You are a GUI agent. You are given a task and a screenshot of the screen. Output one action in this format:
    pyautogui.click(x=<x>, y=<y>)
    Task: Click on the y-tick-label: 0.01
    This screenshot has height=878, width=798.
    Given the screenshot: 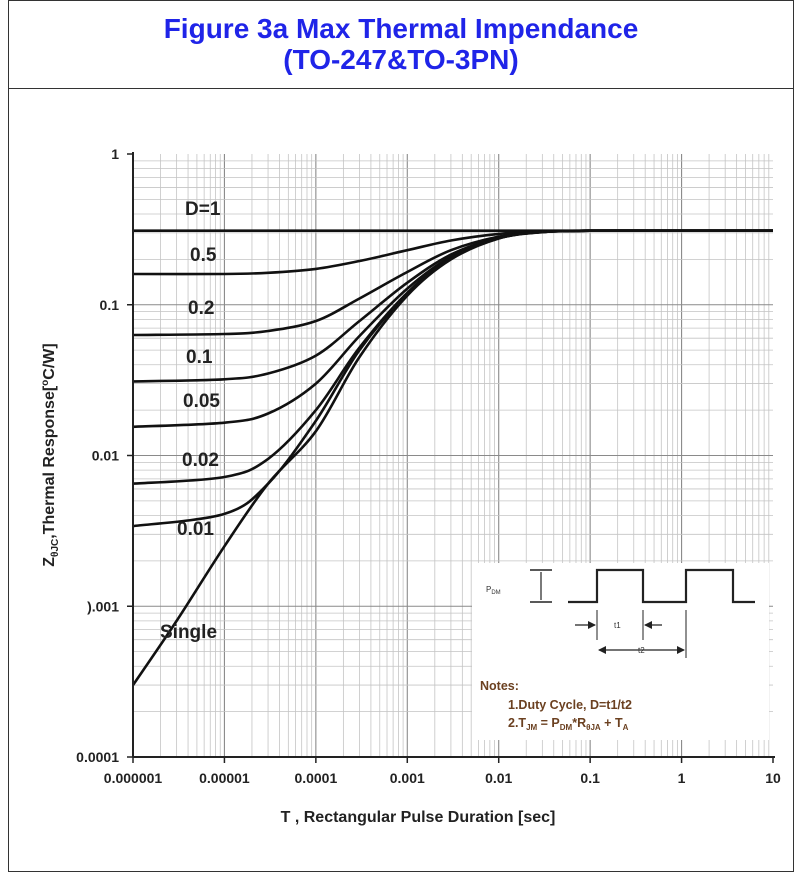 What is the action you would take?
    pyautogui.click(x=105, y=456)
    